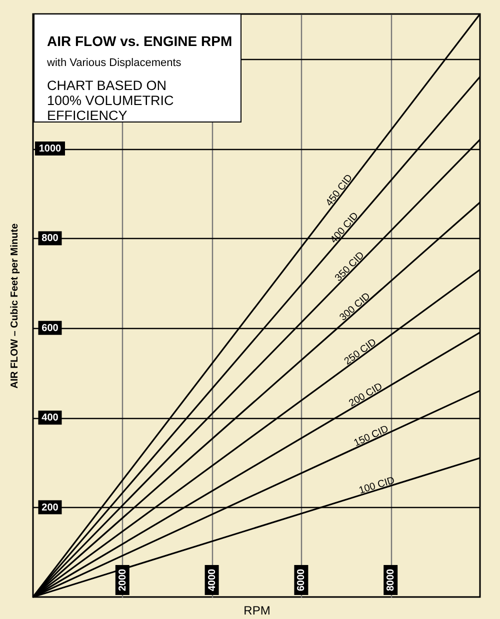  I want to click on x-tick-label: 6000, so click(302, 580).